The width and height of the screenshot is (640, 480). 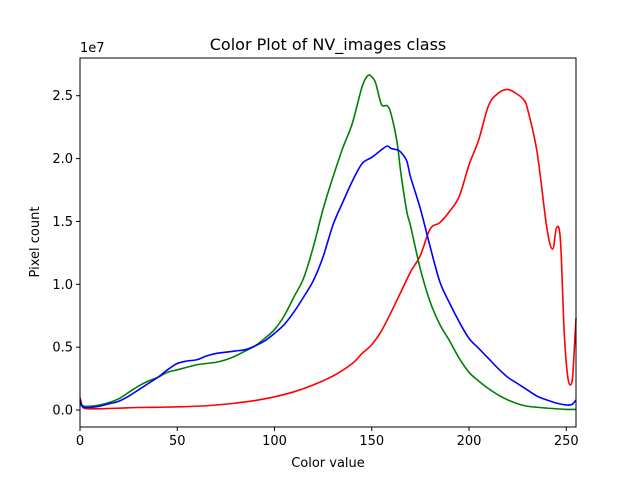 I want to click on x-tick-label: 150, so click(x=371, y=441).